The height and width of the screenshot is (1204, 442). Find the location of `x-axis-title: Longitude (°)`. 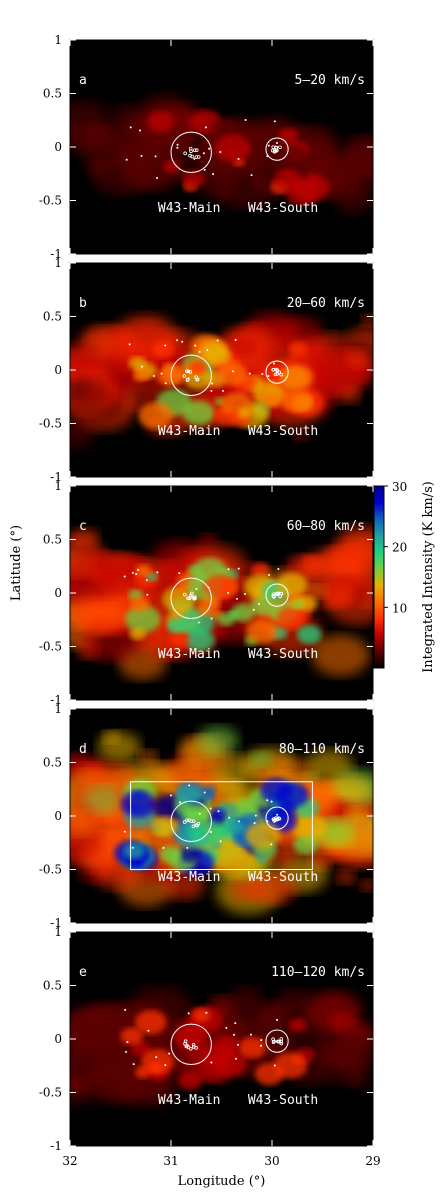

x-axis-title: Longitude (°) is located at coordinates (222, 1181).